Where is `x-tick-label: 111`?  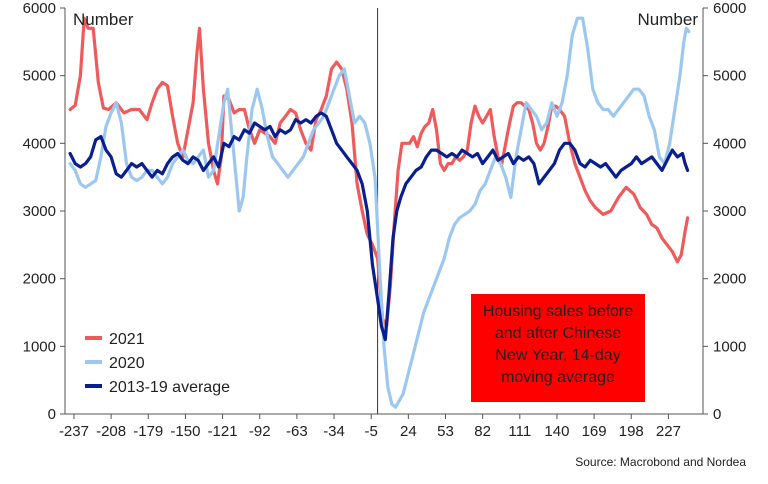 x-tick-label: 111 is located at coordinates (519, 431).